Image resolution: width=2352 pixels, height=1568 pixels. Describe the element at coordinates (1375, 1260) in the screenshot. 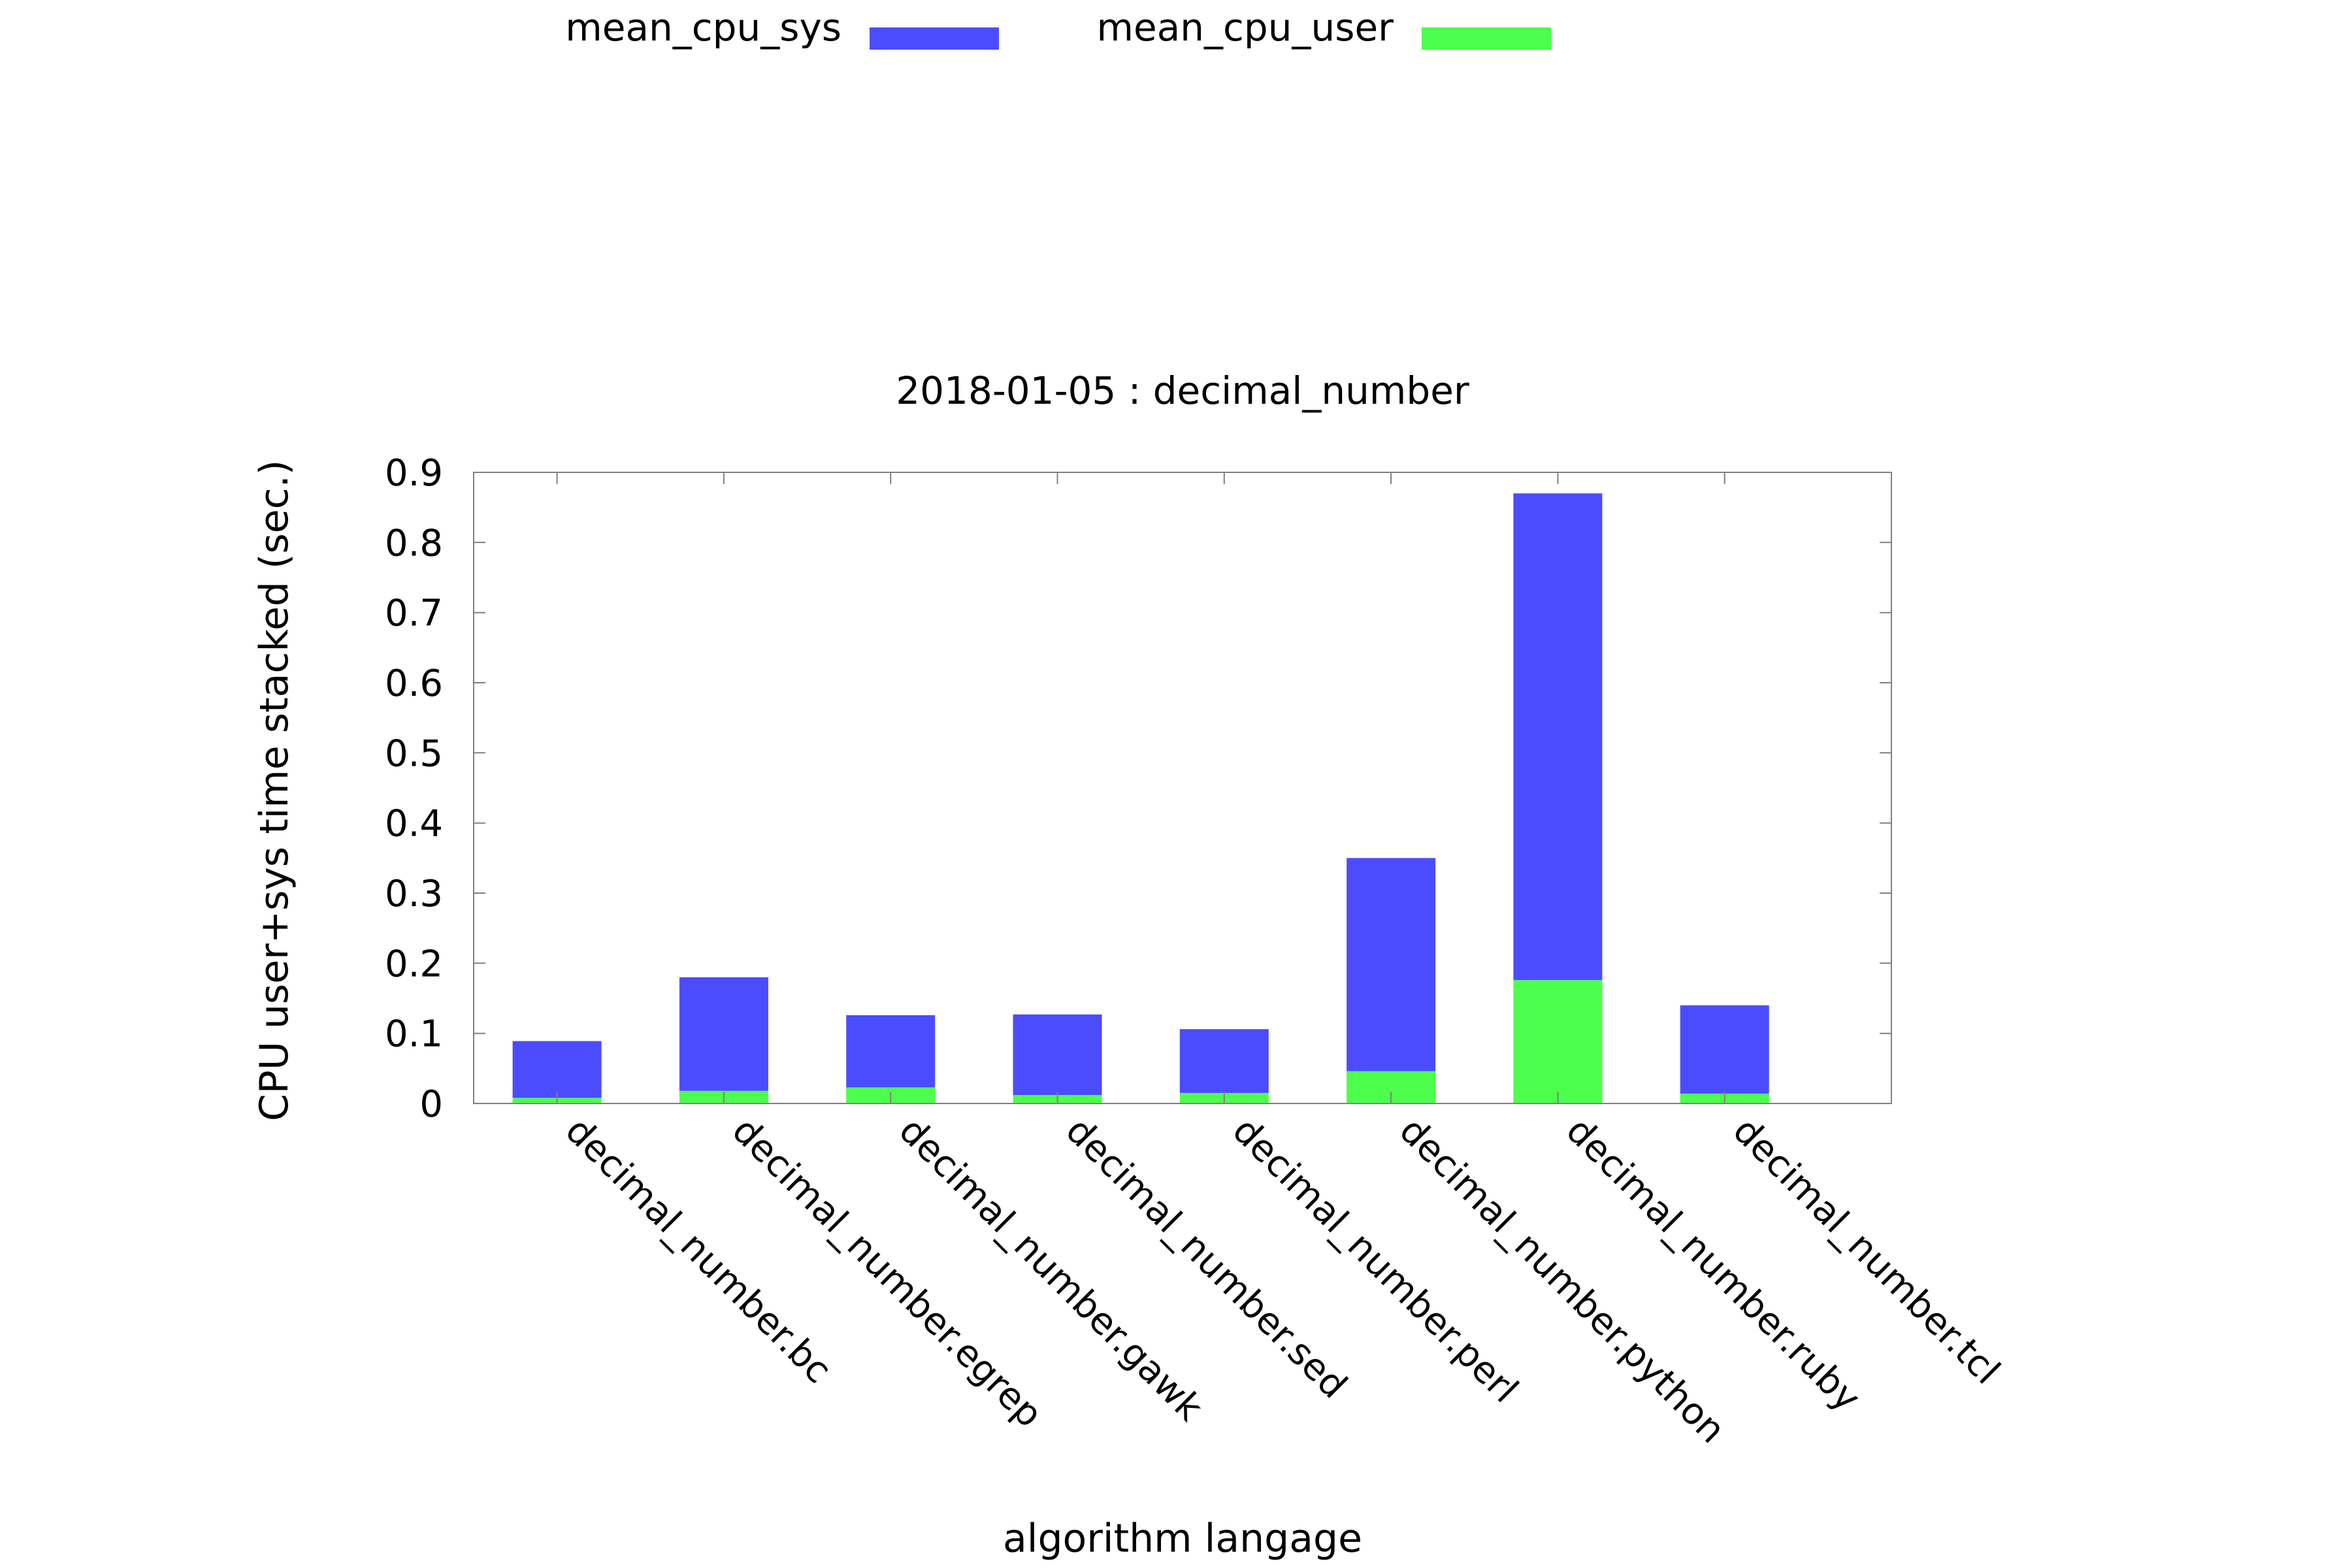

I see `x-tick-label: decimal_number.perl` at that location.